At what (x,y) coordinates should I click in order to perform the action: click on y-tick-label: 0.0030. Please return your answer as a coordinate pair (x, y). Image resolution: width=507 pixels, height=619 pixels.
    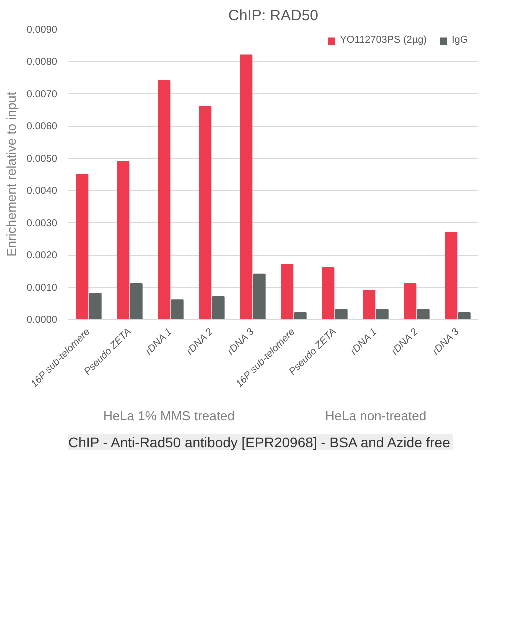
    Looking at the image, I should click on (42, 224).